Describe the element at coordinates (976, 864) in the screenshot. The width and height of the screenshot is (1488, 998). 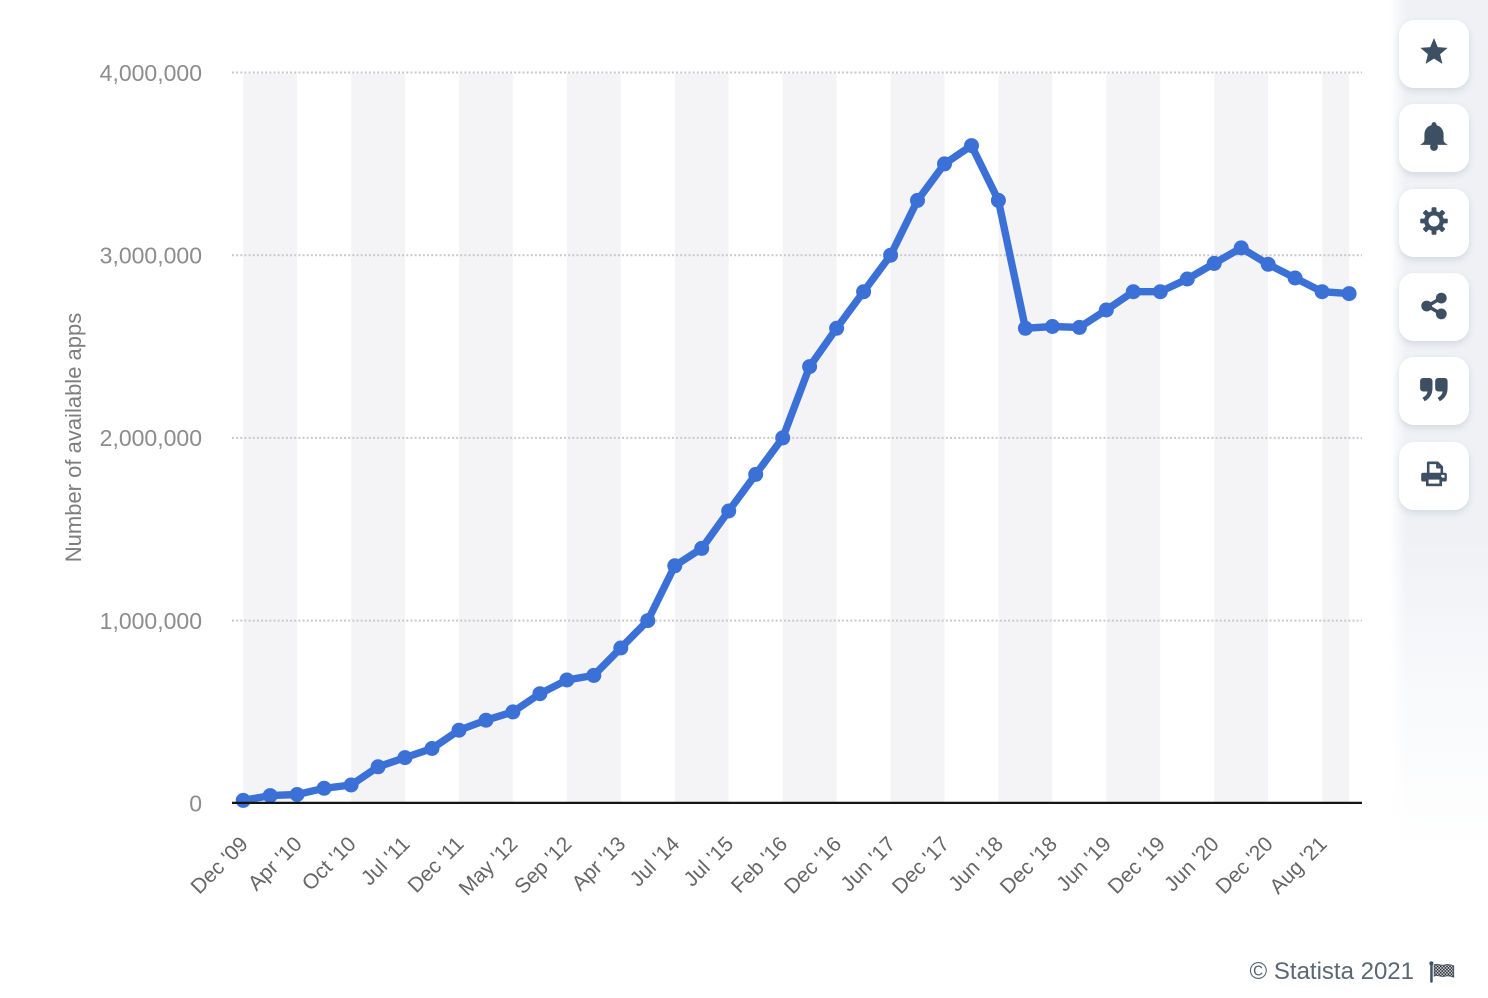
I see `svg-text: Jun '18` at that location.